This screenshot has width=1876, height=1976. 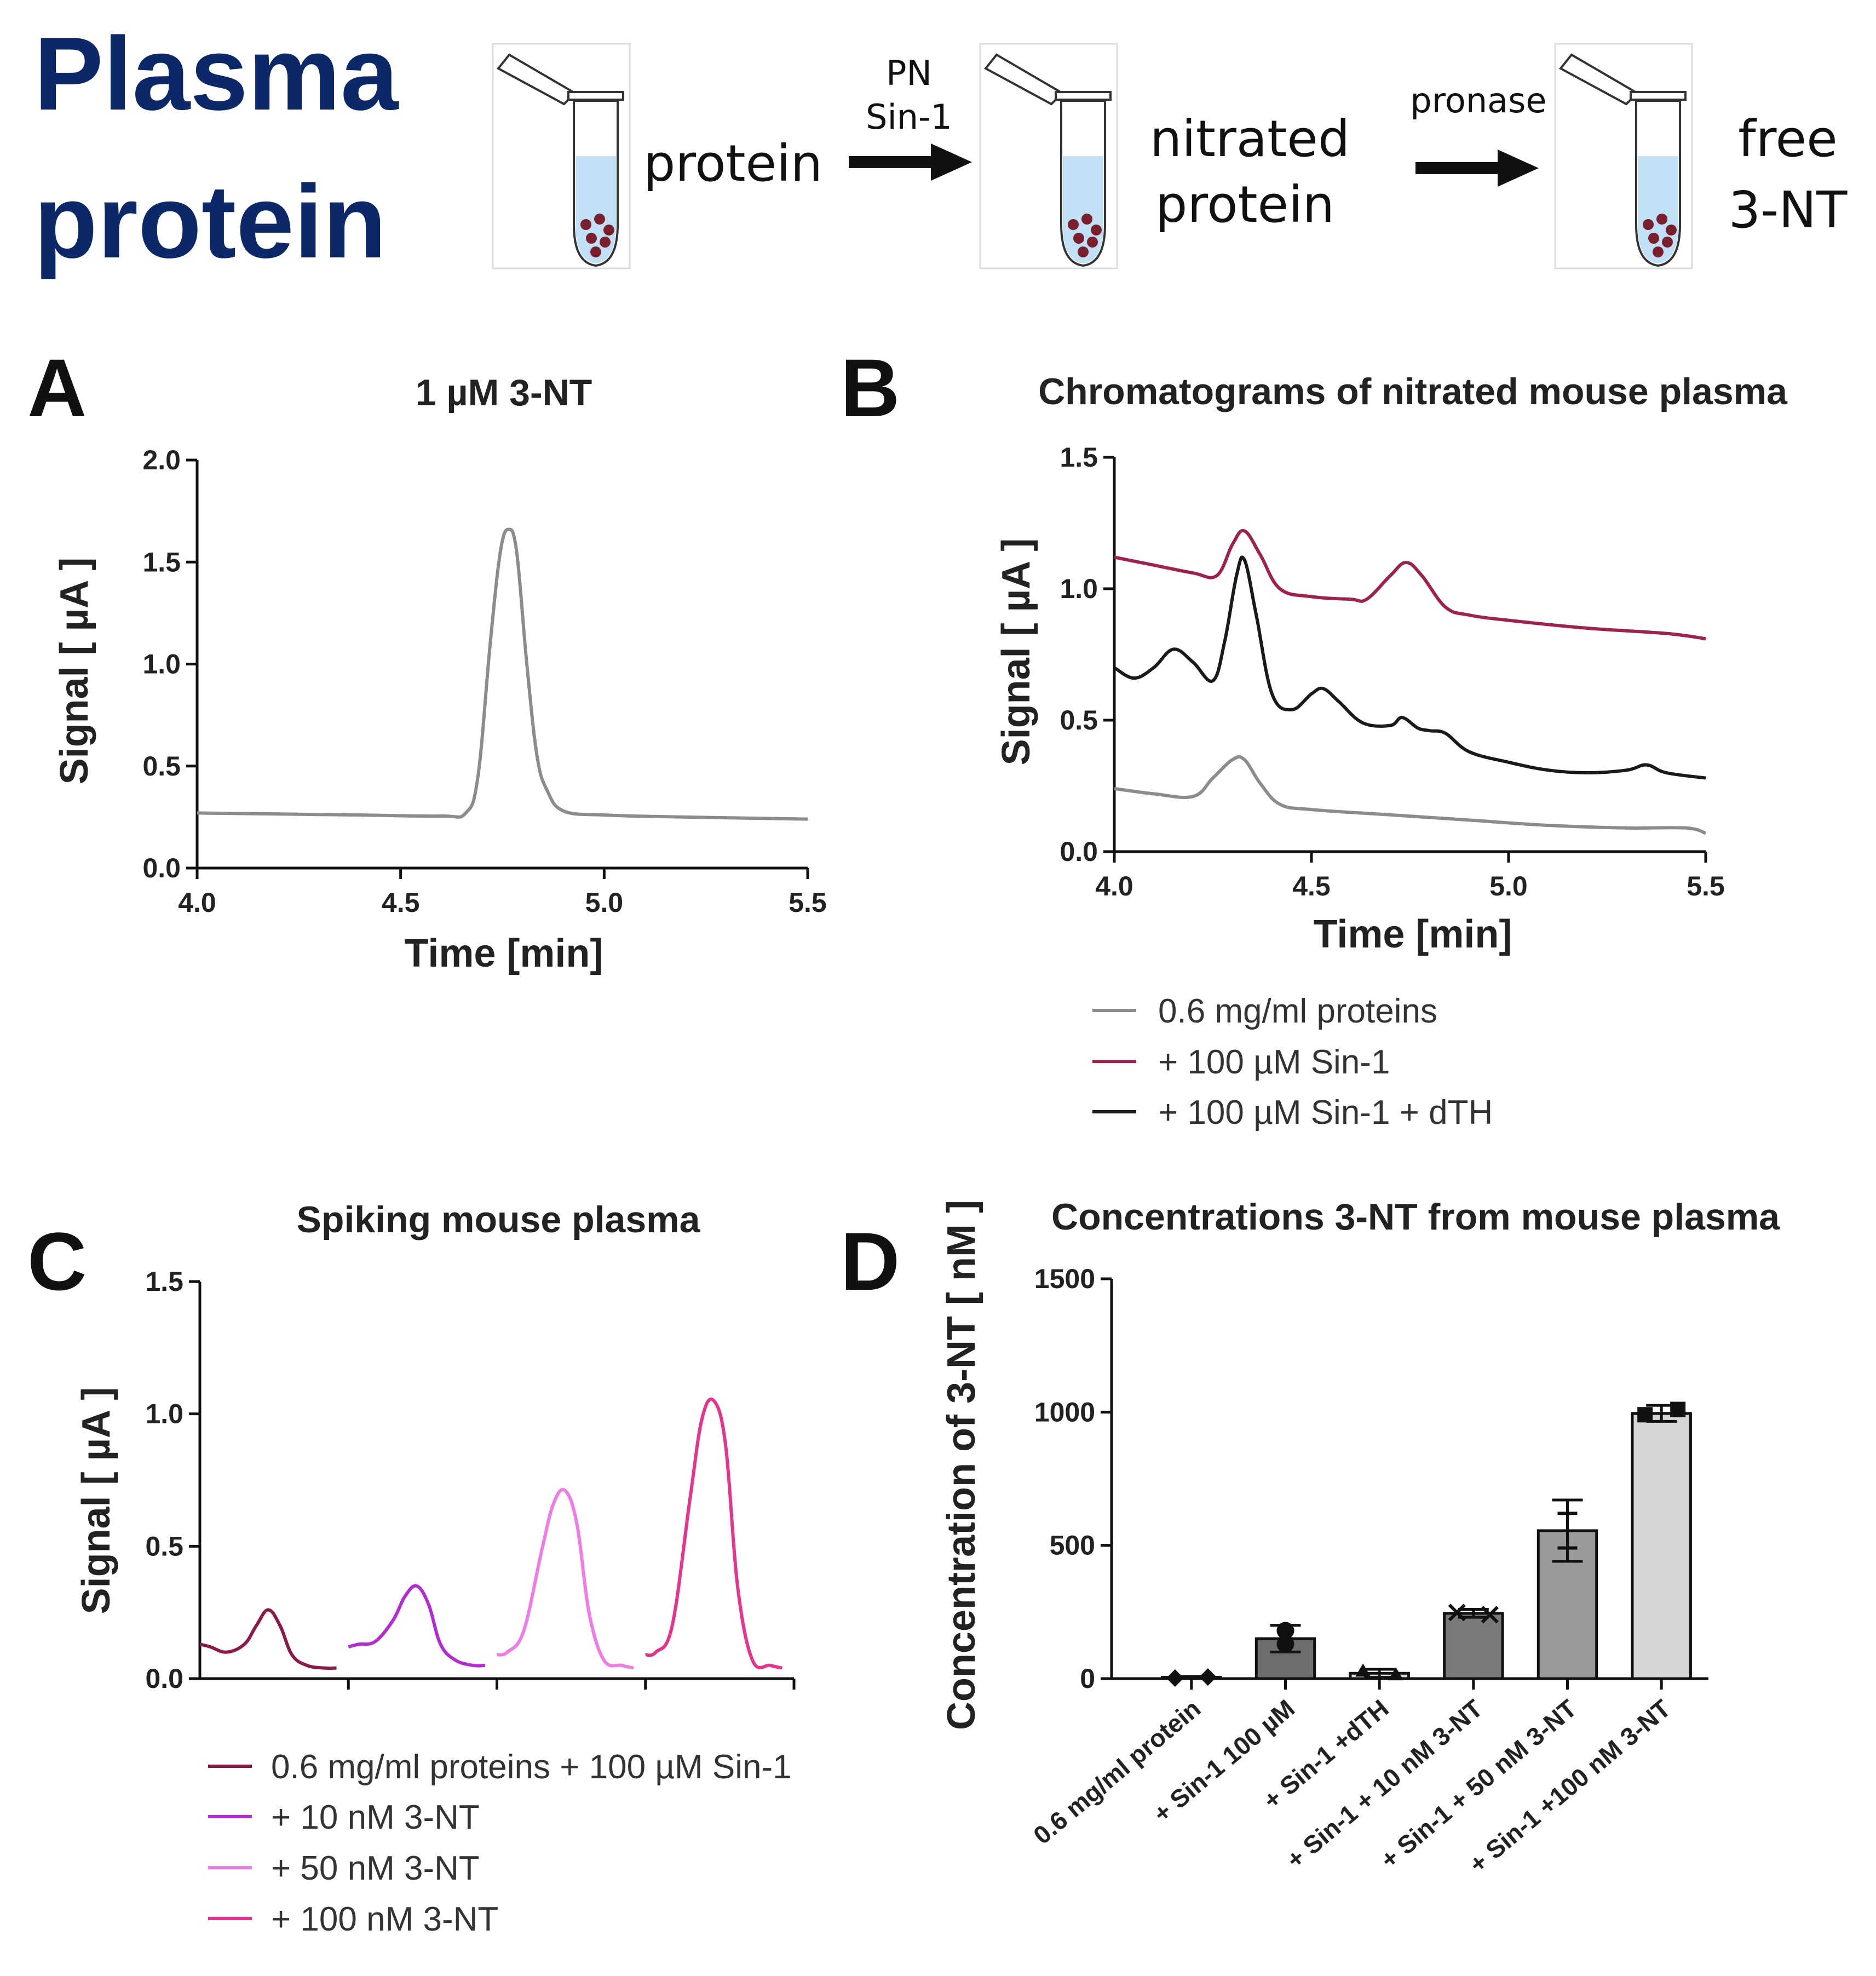 I want to click on chart-d-ytick-label: 1000, so click(x=1064, y=1412).